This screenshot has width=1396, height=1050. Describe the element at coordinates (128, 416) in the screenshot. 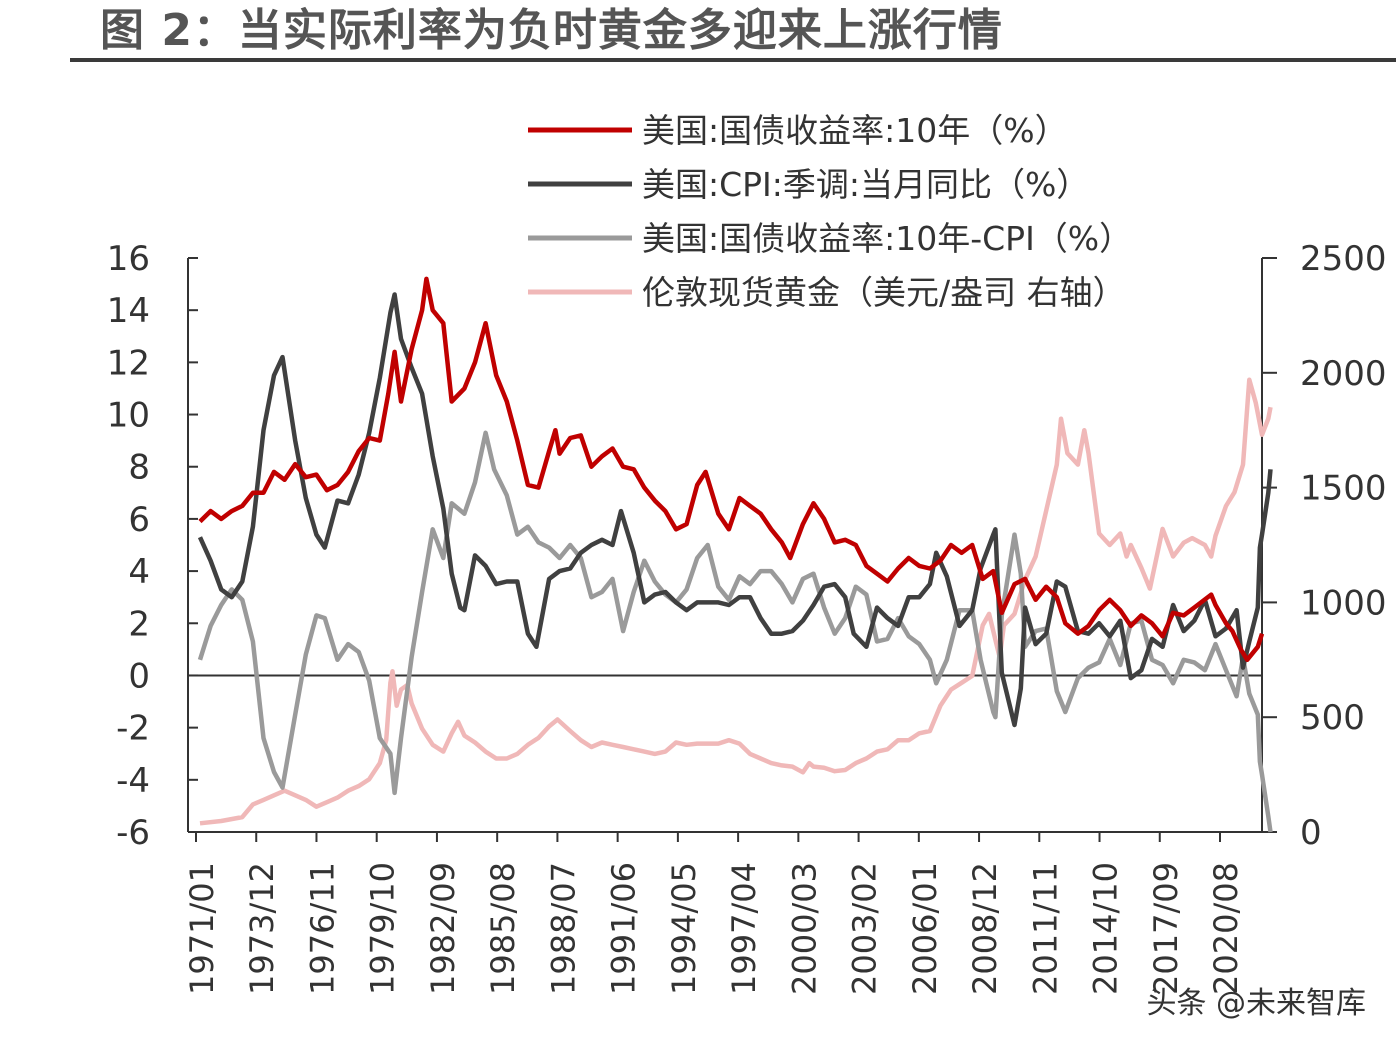

I see `left-axis-tick-label: 10` at that location.